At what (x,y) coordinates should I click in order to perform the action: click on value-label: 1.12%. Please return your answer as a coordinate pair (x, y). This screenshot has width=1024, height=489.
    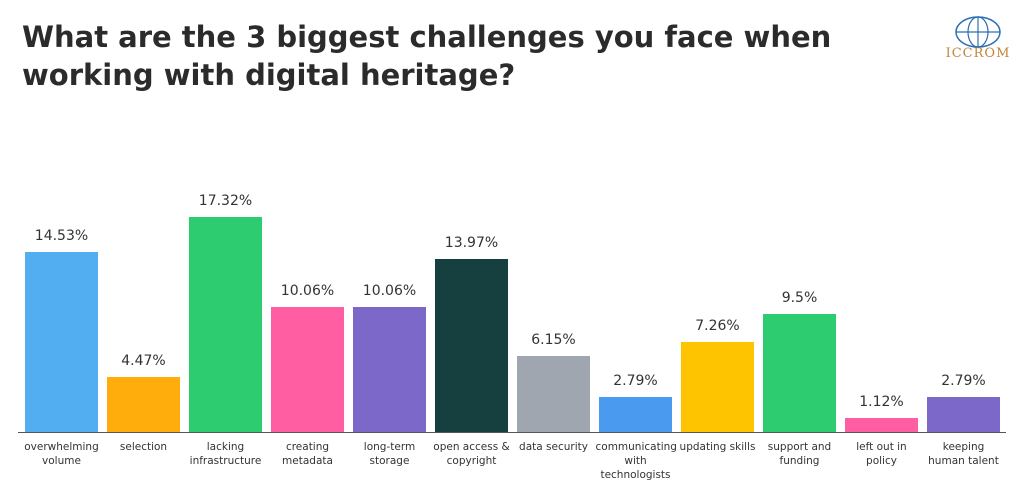
    Looking at the image, I should click on (881, 402).